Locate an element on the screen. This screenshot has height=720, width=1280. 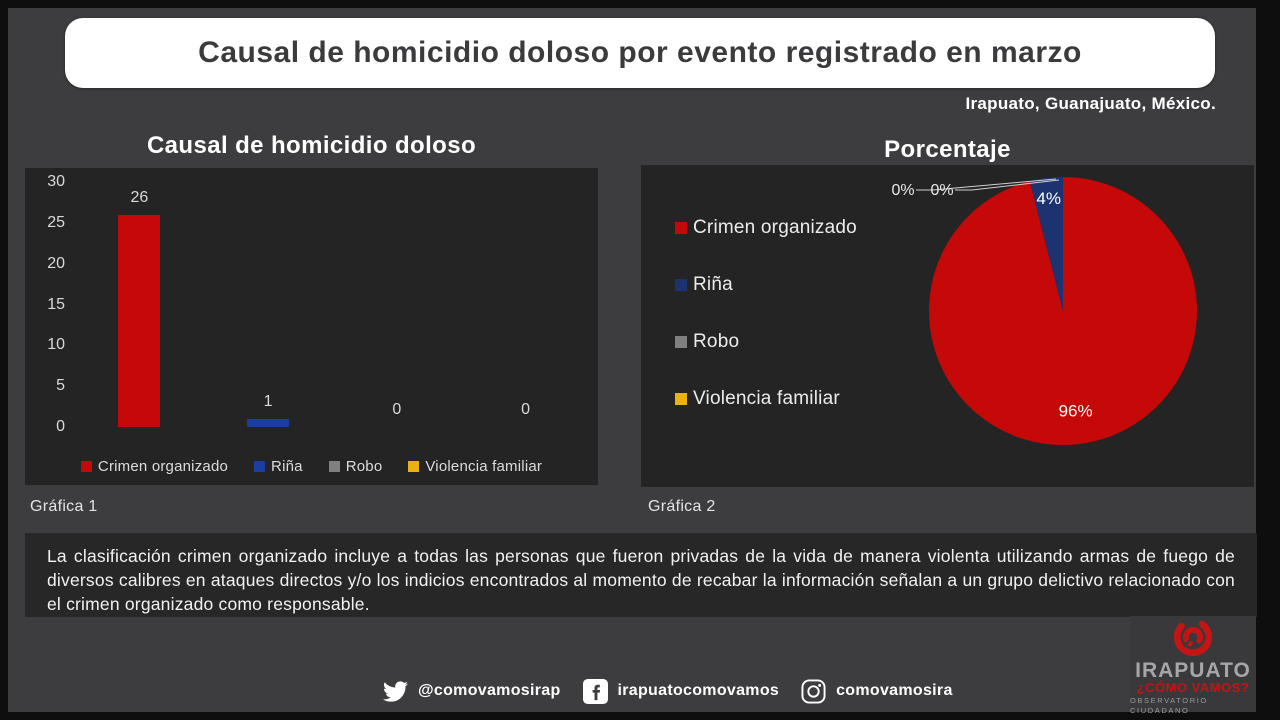
facebook-item: irapuatocomovamos is located at coordinates (681, 691).